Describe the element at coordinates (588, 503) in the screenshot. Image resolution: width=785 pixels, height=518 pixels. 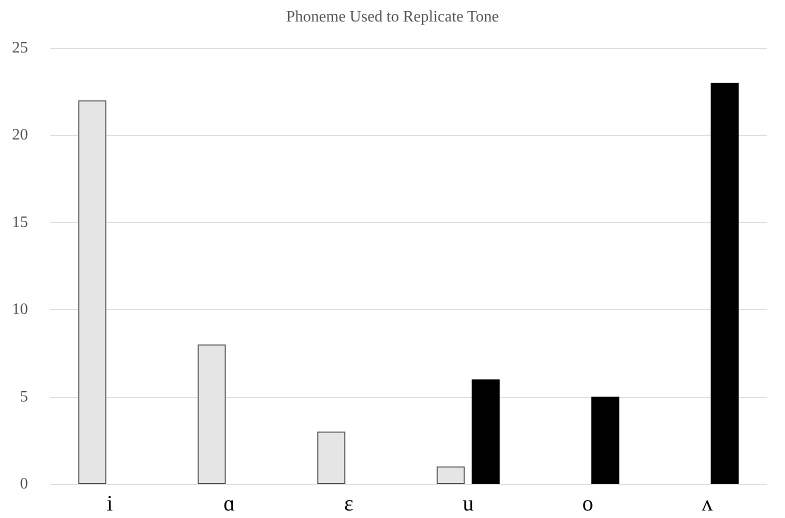
I see `x-tick-label: o` at that location.